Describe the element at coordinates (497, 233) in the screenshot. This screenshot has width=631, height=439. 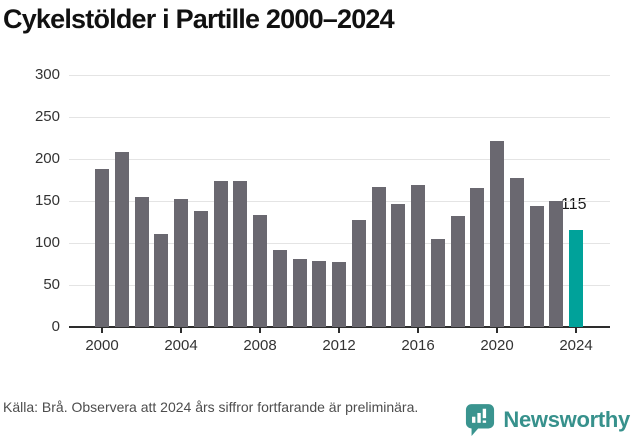
I see `bar-2020` at that location.